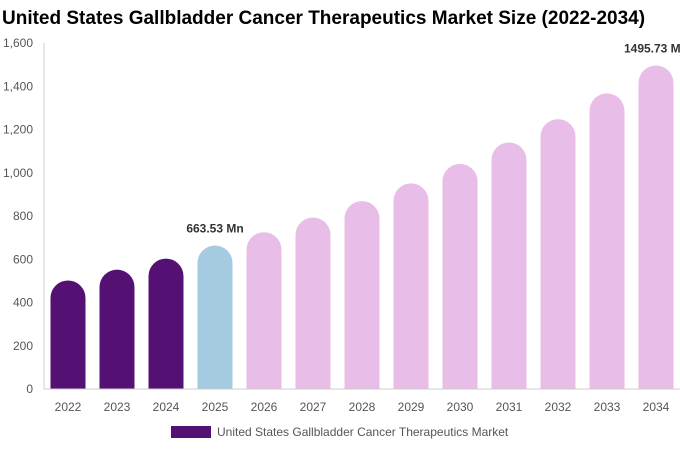 The image size is (680, 450). What do you see at coordinates (509, 265) in the screenshot?
I see `bar-2031` at bounding box center [509, 265].